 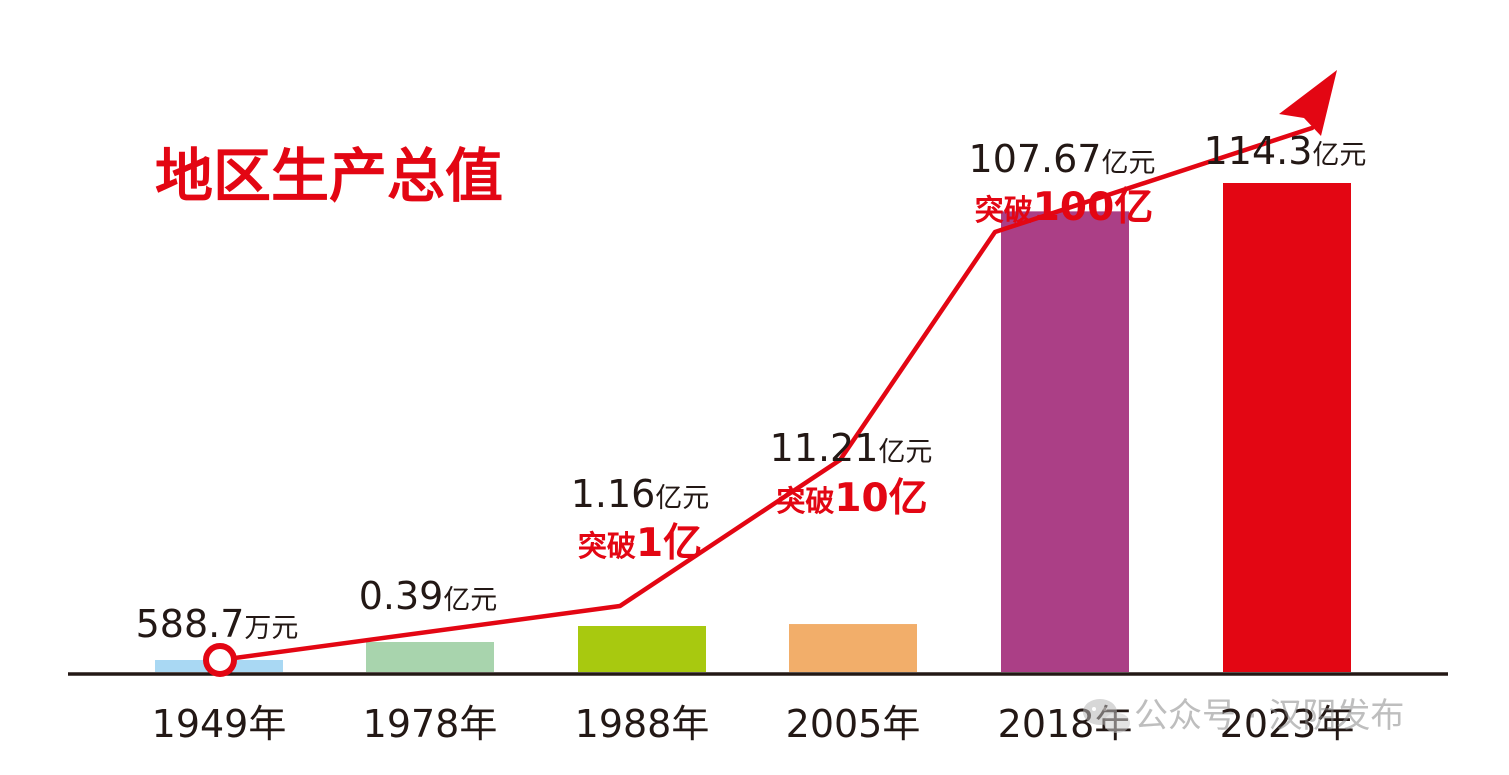 I want to click on value-label-2: 1.16亿元, so click(x=640, y=494).